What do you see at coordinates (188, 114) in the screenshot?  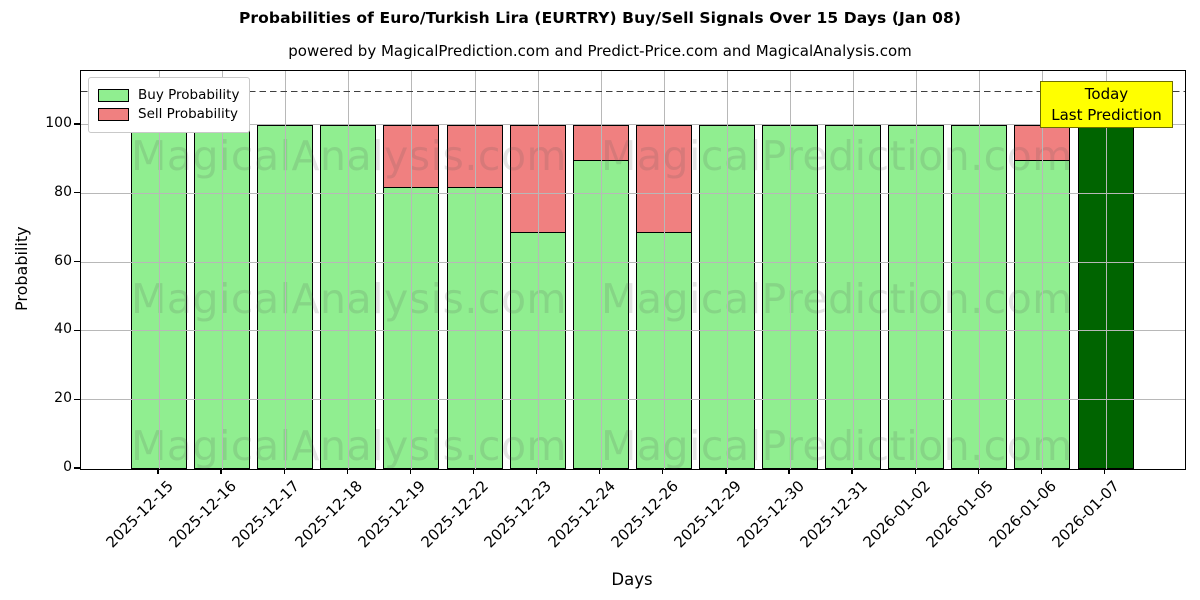 I see `legend-label-sell: Sell Probability` at bounding box center [188, 114].